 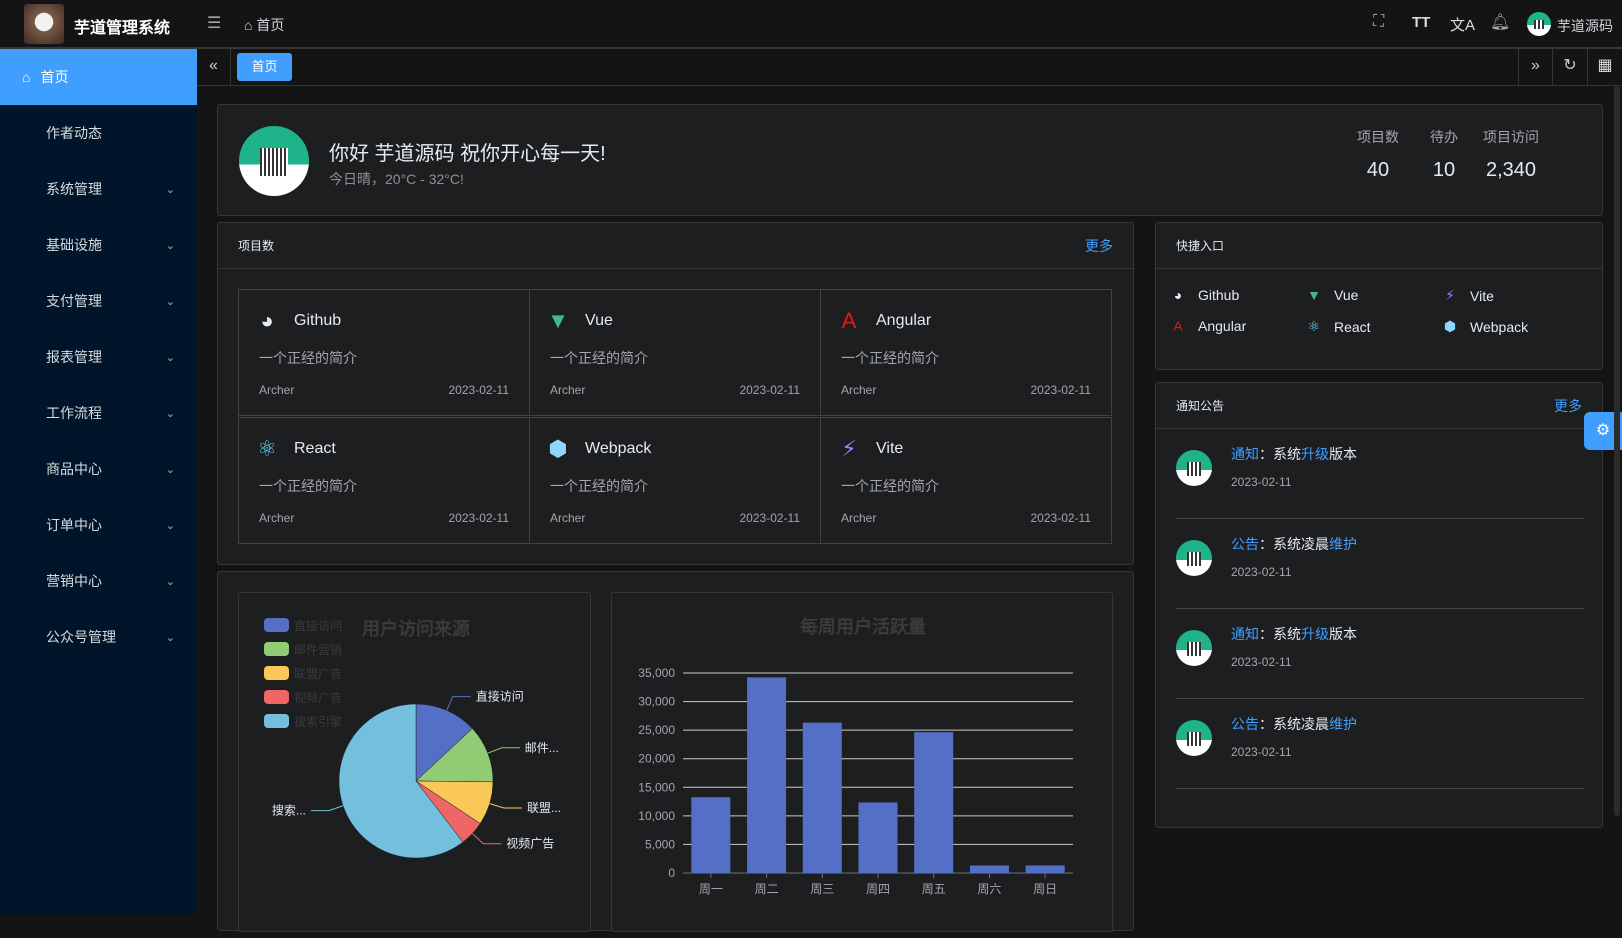 What do you see at coordinates (1617, 451) in the screenshot?
I see `page-scrollbar` at bounding box center [1617, 451].